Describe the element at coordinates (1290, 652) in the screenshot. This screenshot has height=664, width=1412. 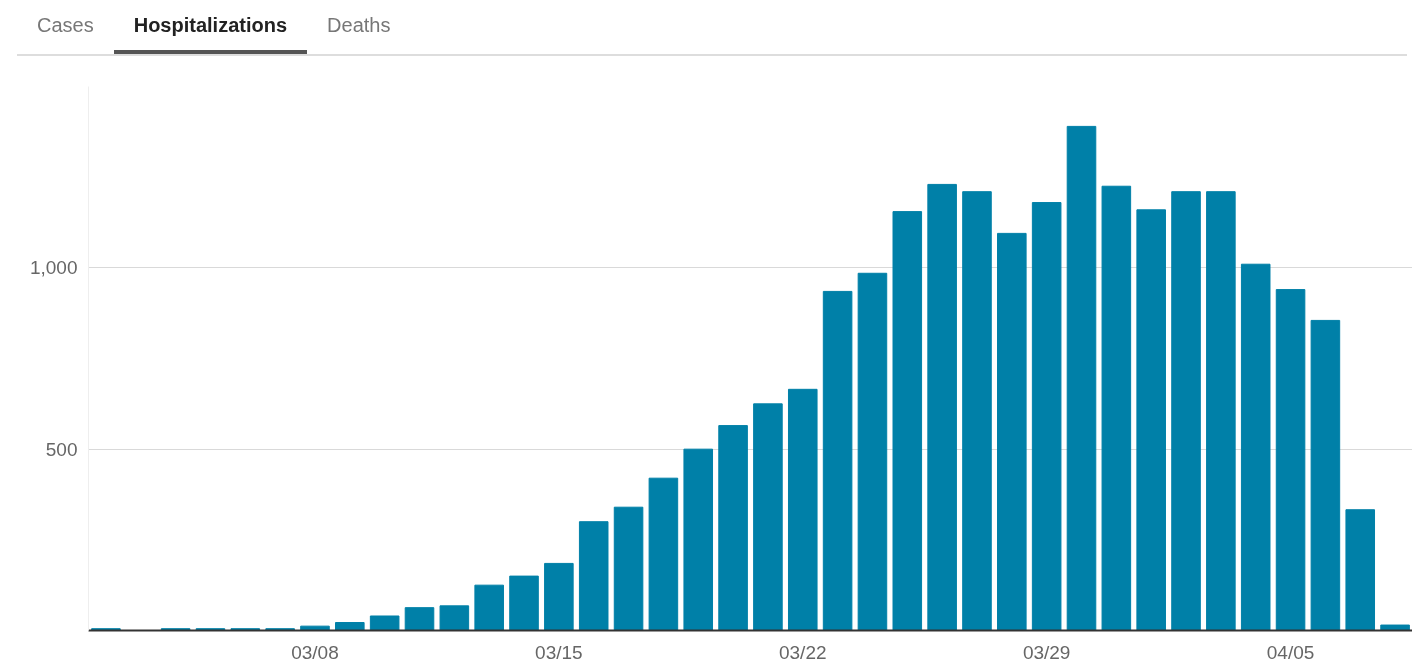
I see `x-tick-label: 04/05` at that location.